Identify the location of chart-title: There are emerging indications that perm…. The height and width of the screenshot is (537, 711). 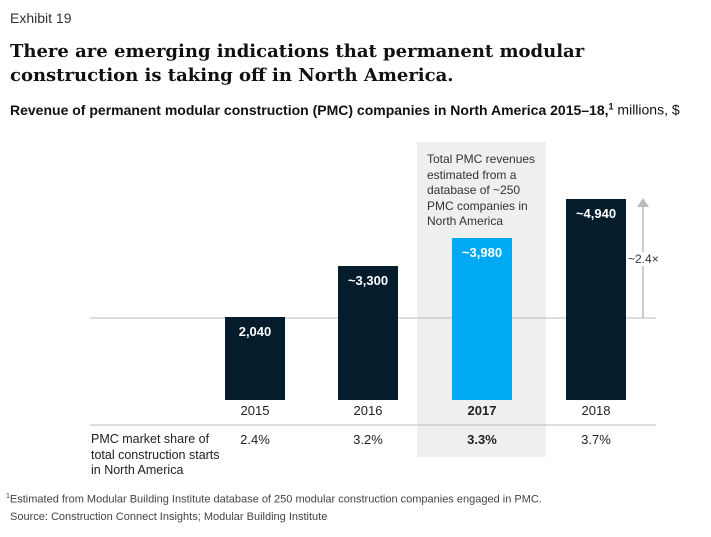
(297, 63).